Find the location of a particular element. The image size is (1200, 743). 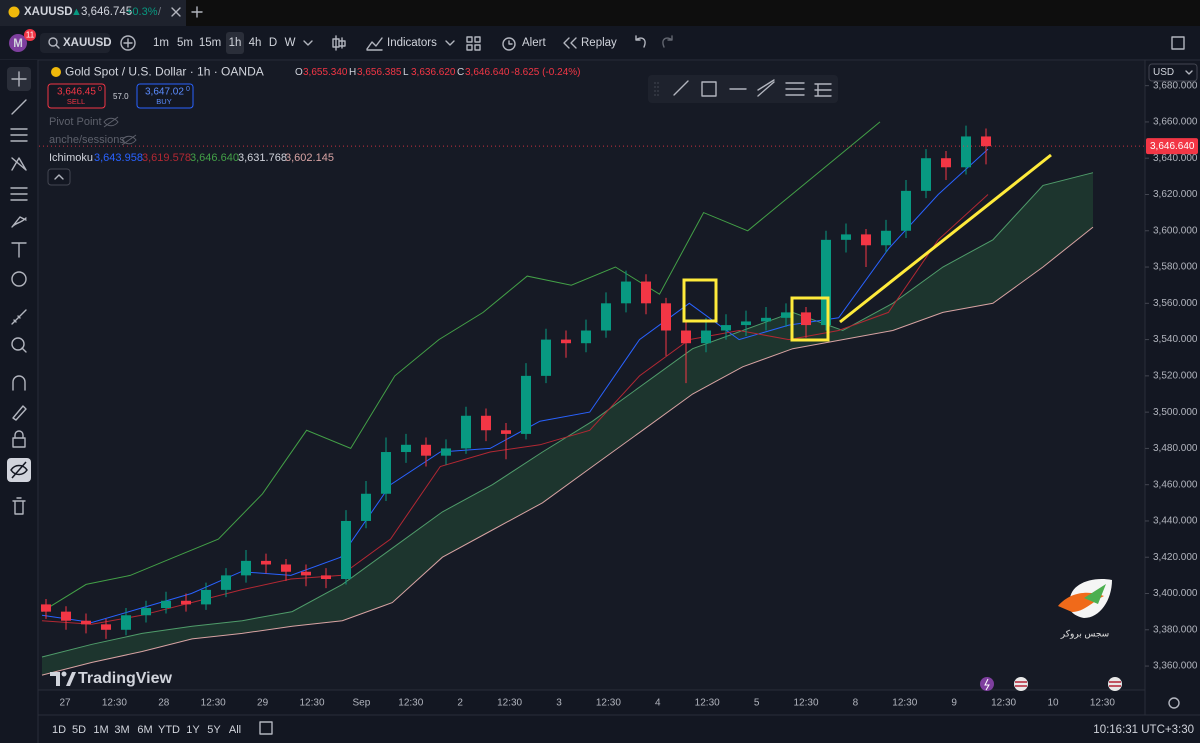

y-tick-label: 3,440.000 is located at coordinates (1175, 521).